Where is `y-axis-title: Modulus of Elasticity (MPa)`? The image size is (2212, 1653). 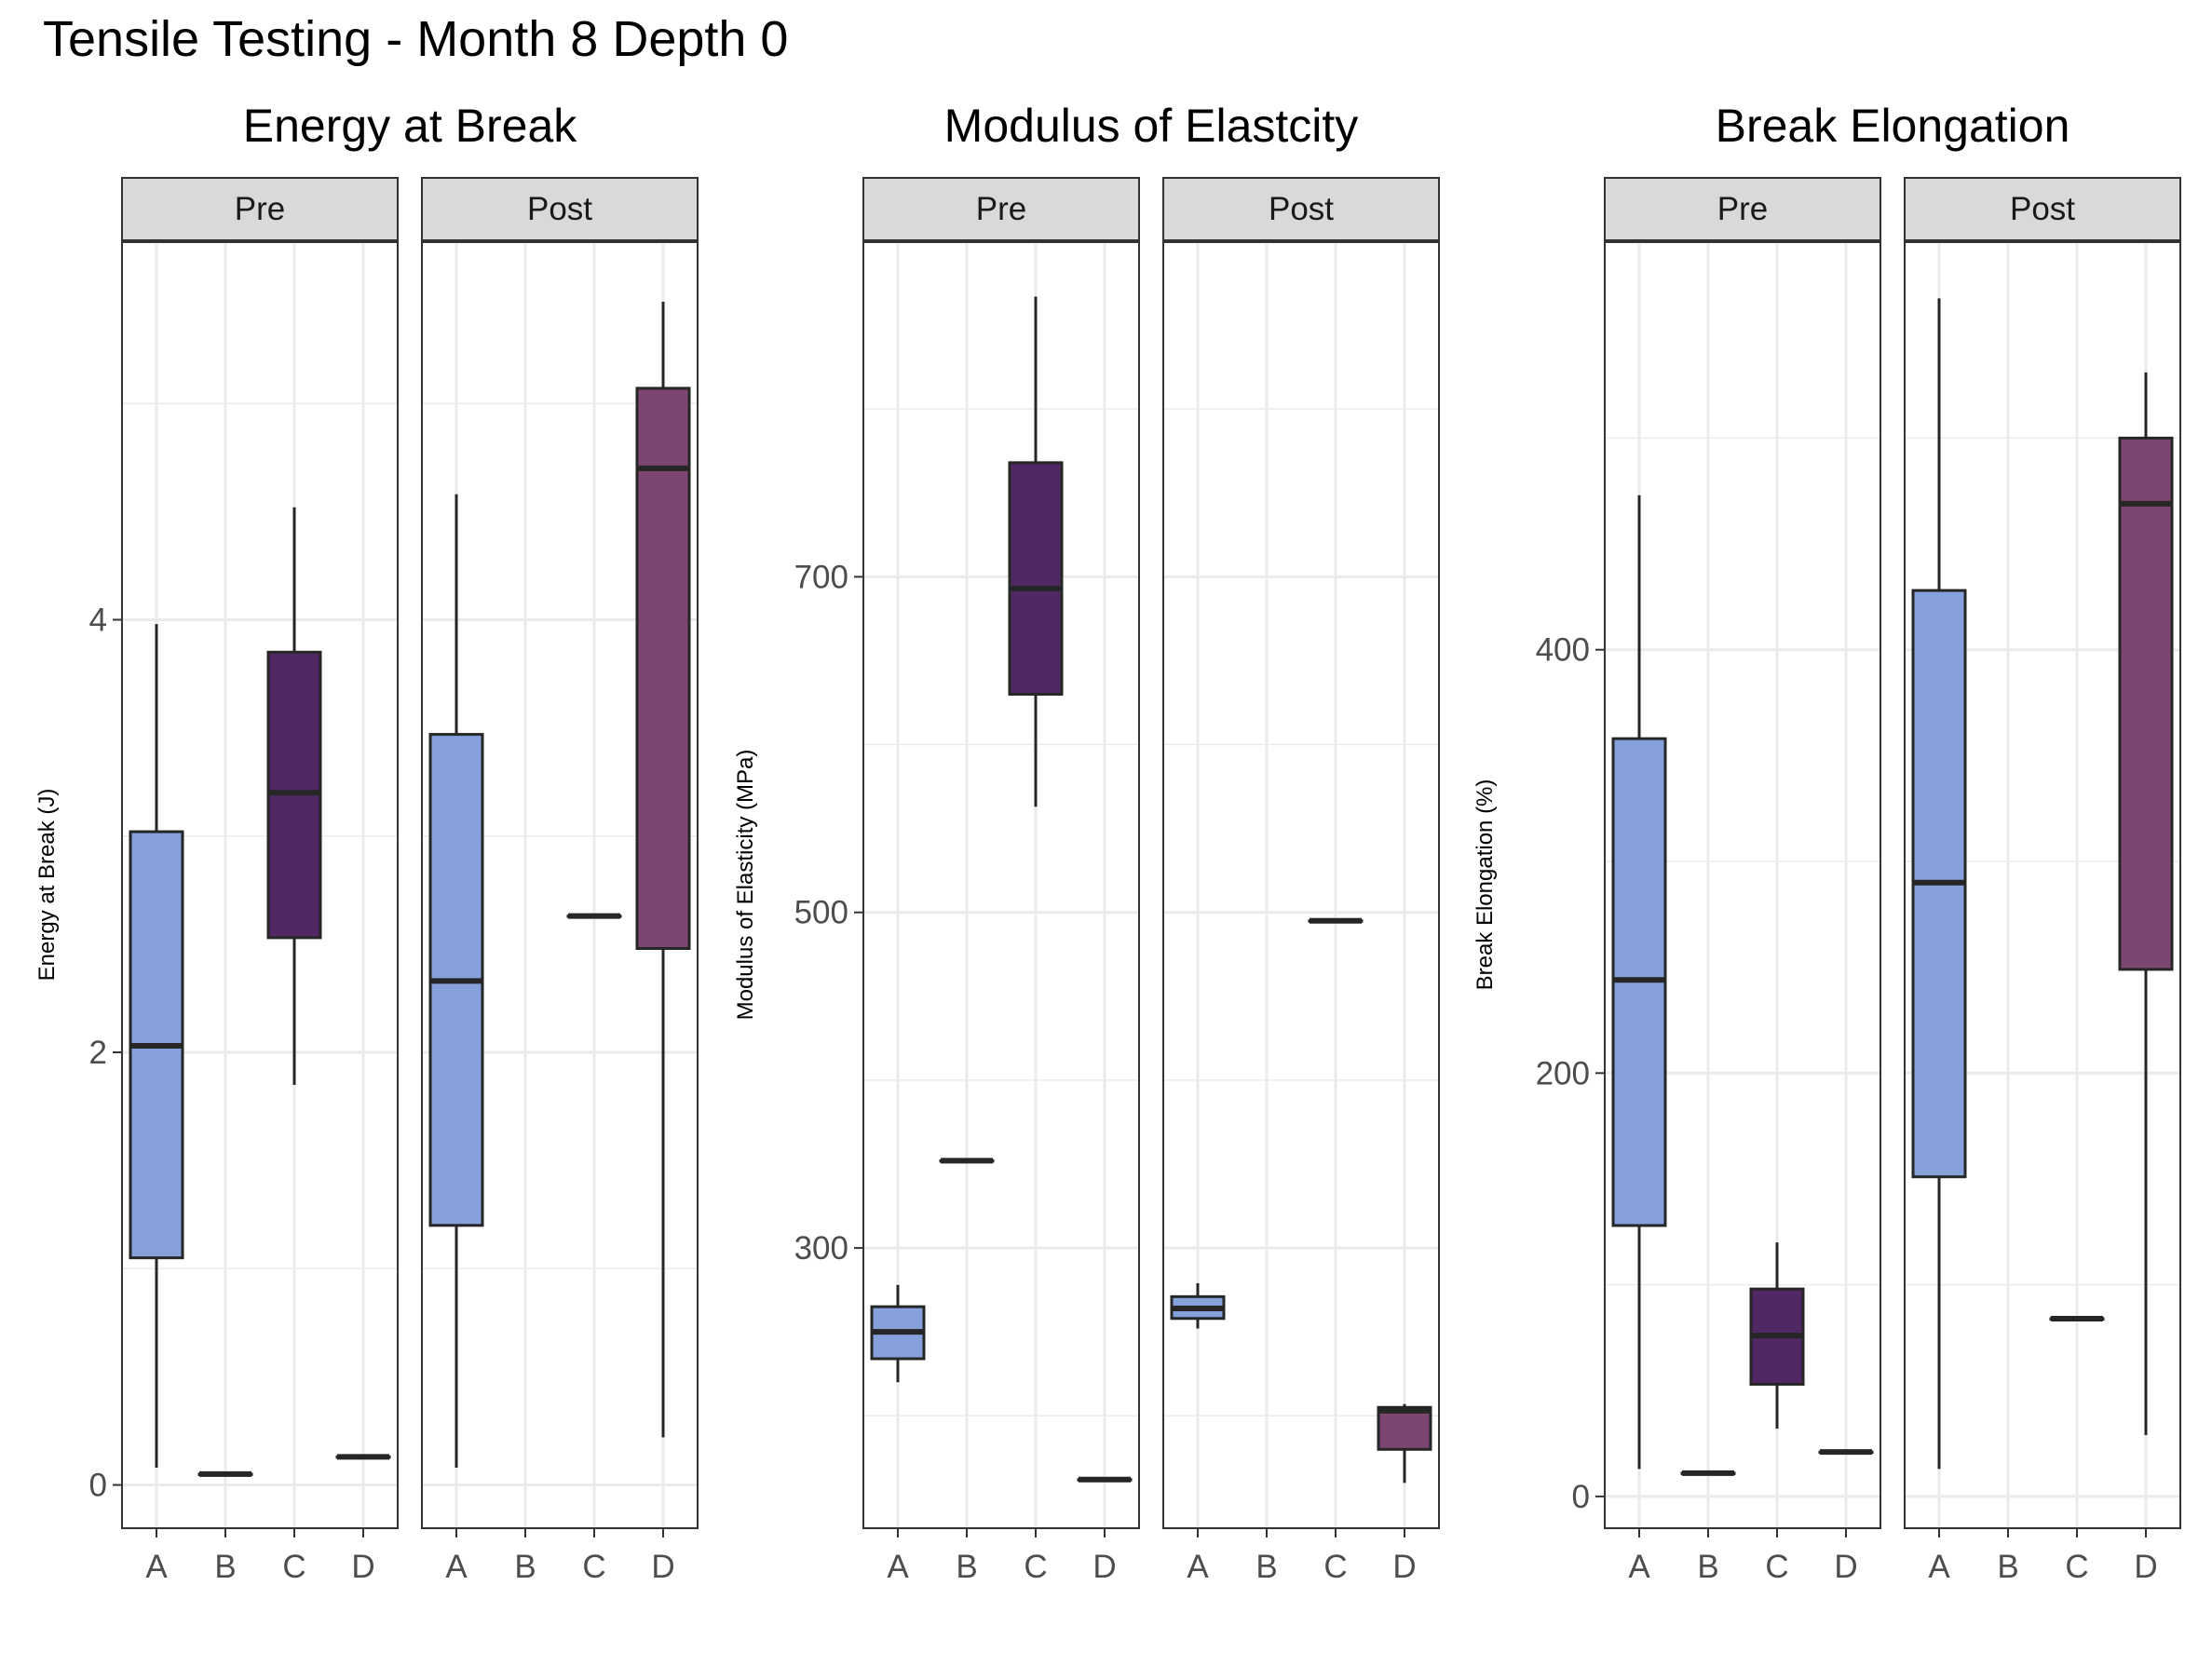 y-axis-title: Modulus of Elasticity (MPa) is located at coordinates (745, 885).